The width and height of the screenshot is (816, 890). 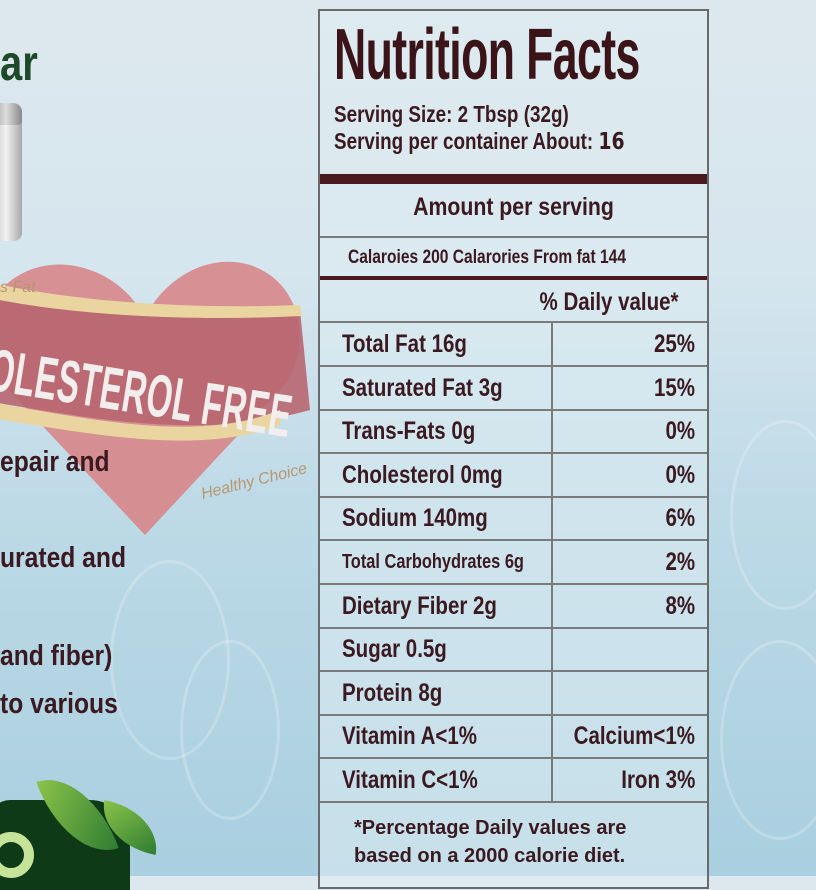 What do you see at coordinates (466, 141) in the screenshot?
I see `servings-label: Serving per container About:` at bounding box center [466, 141].